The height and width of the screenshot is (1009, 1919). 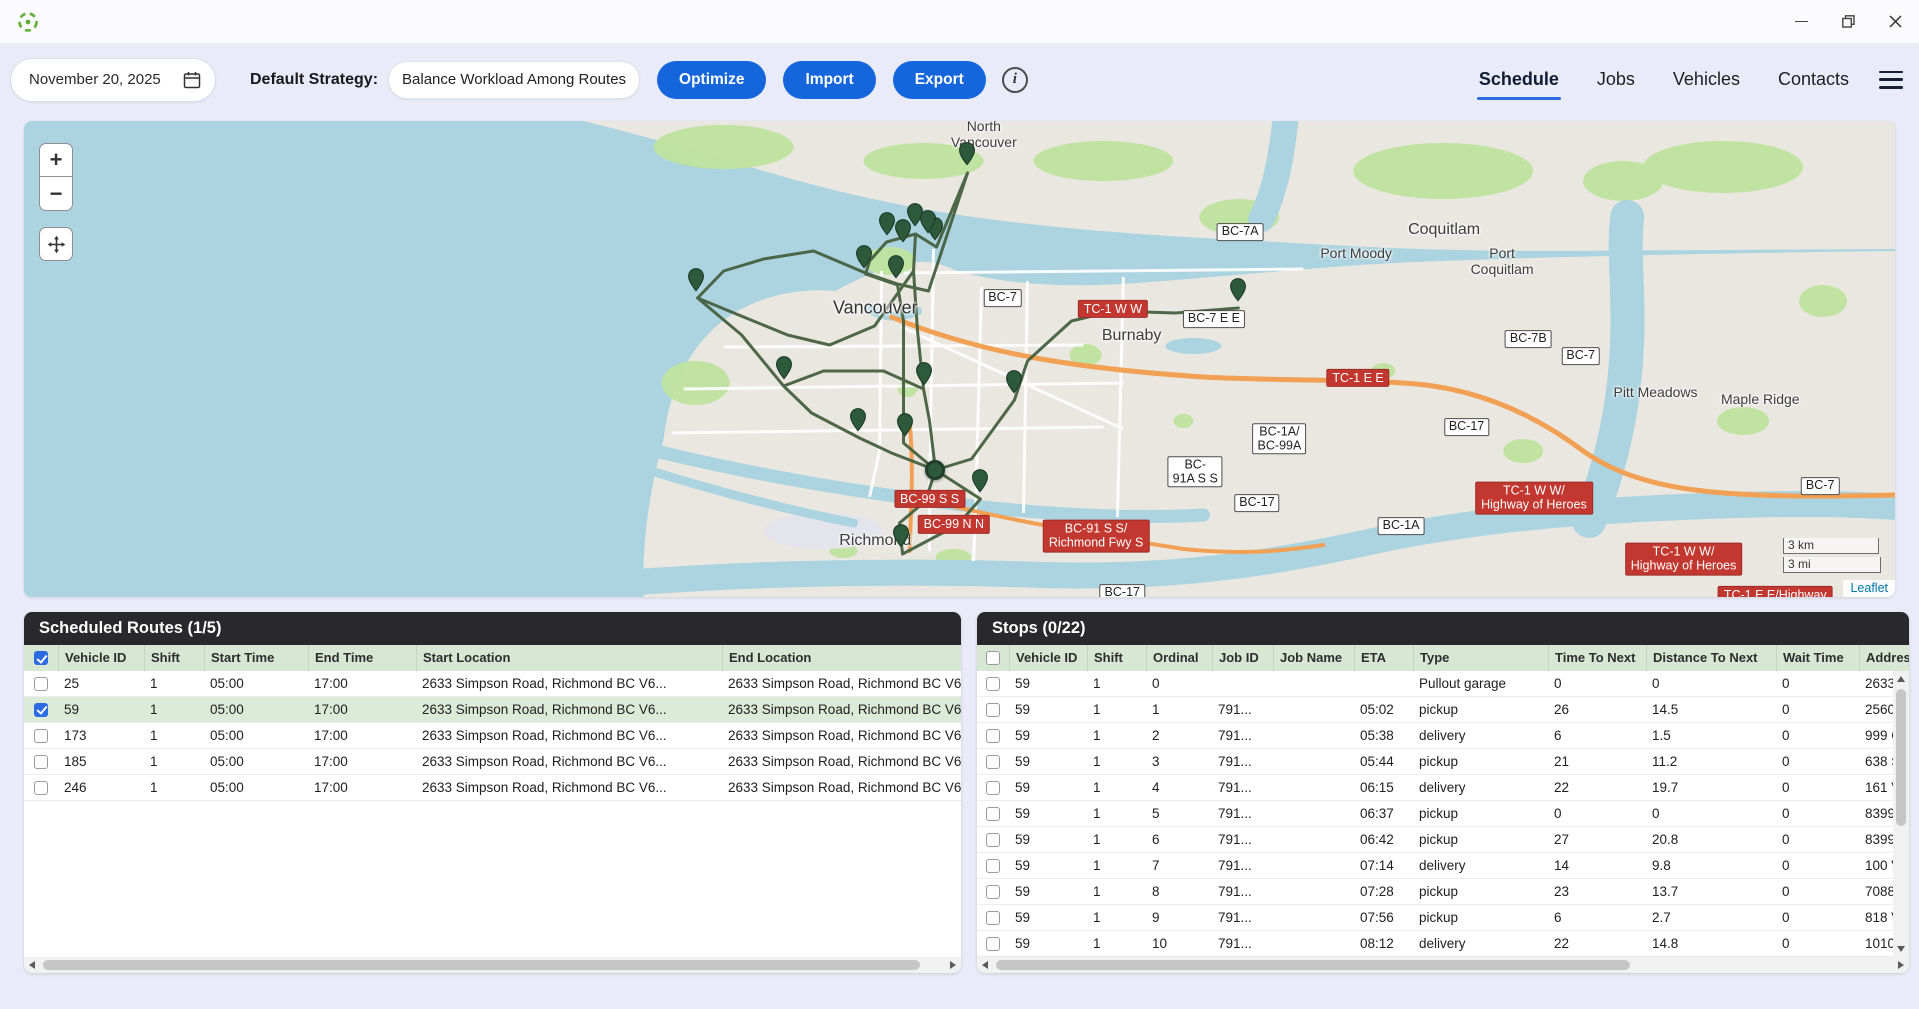 What do you see at coordinates (1817, 658) in the screenshot?
I see `col-wait-time: Wait Time` at bounding box center [1817, 658].